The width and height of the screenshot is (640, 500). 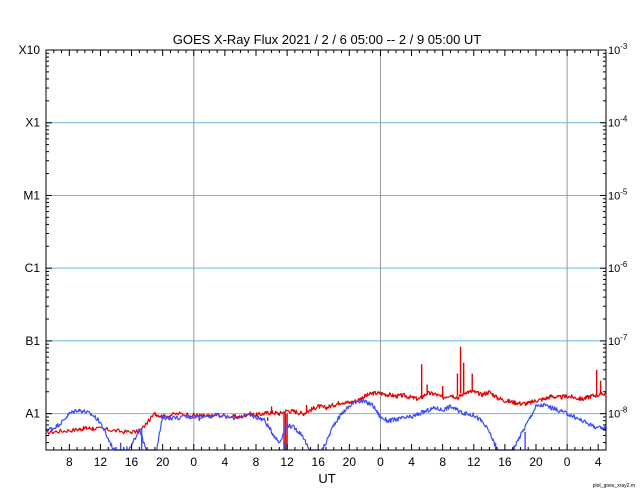 I want to click on y-right-label: 10-7, so click(x=618, y=340).